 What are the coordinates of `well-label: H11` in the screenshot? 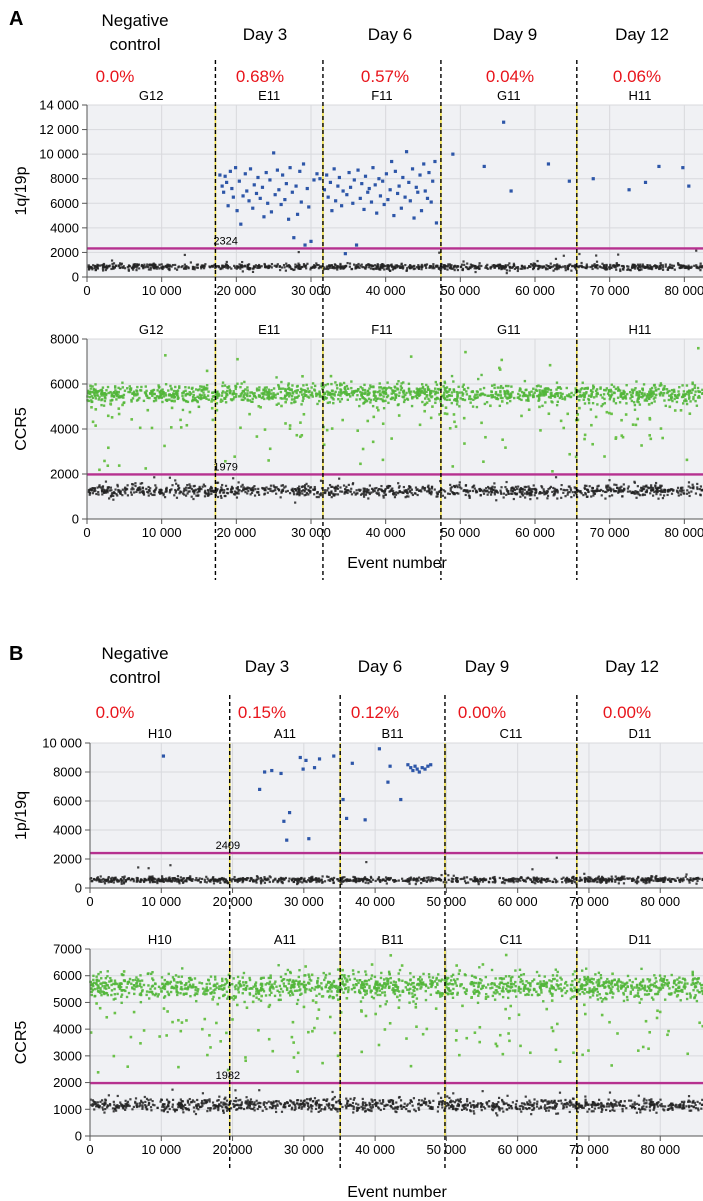 It's located at (639, 95).